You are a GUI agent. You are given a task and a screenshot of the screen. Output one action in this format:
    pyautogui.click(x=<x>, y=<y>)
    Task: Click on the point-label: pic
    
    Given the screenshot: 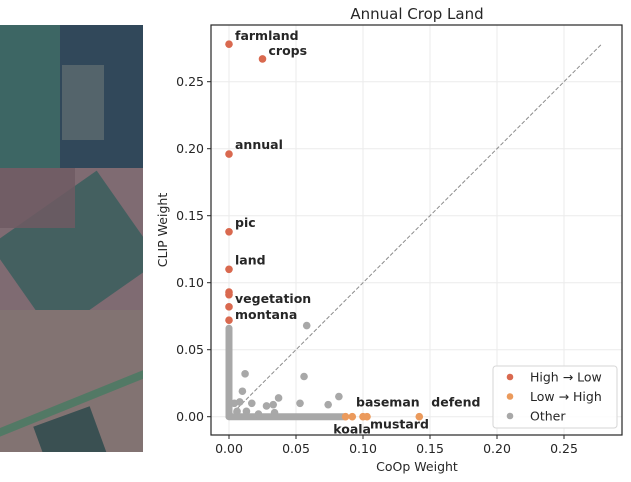 What is the action you would take?
    pyautogui.click(x=245, y=222)
    